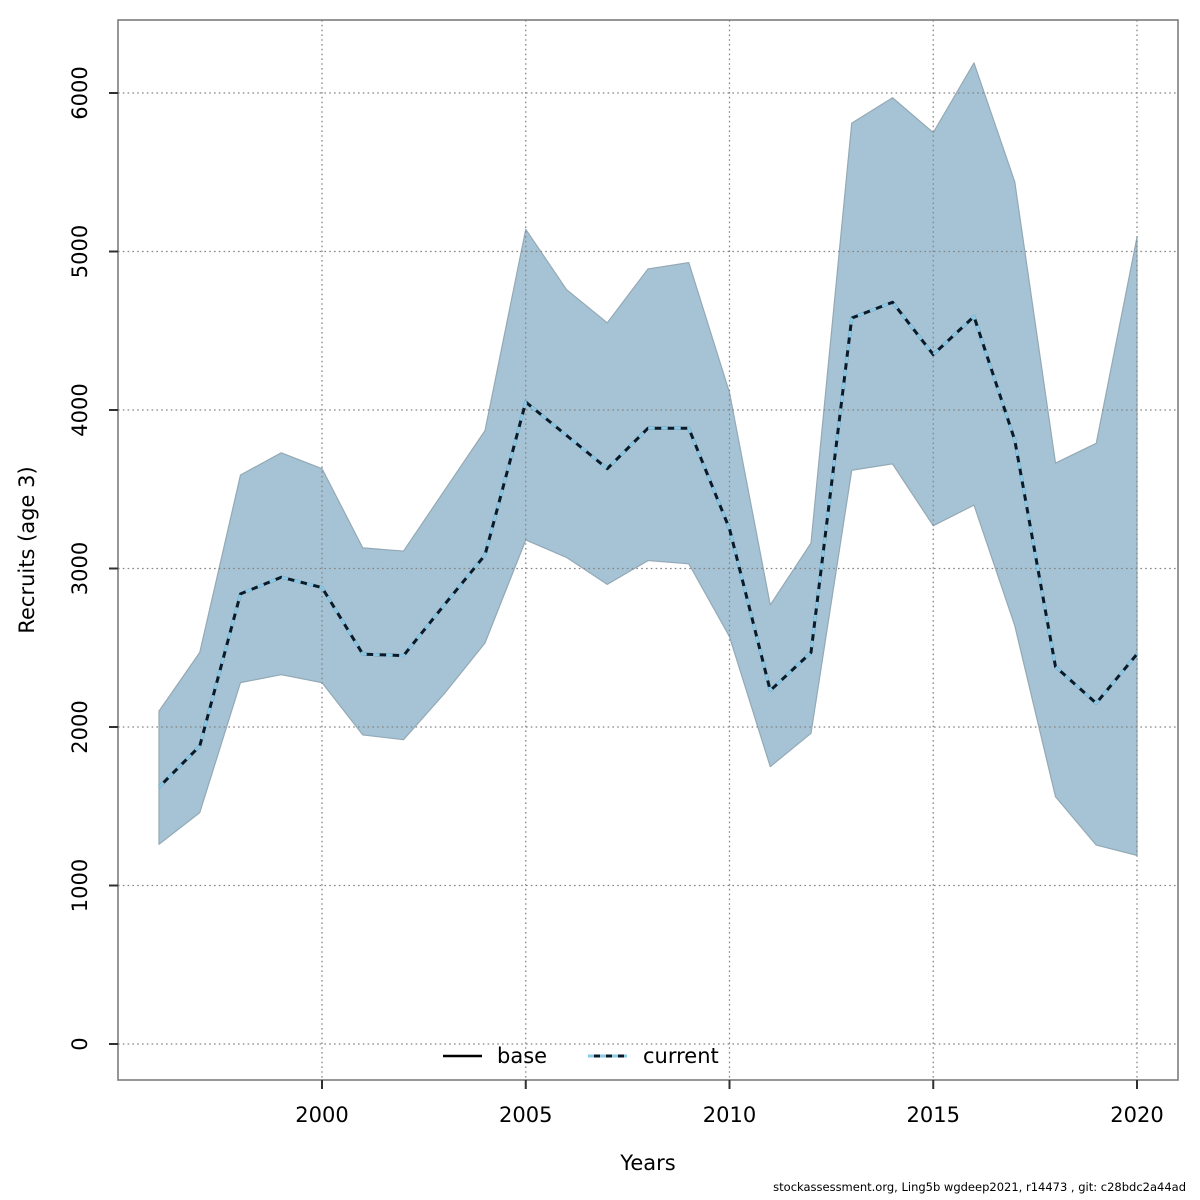 The image size is (1200, 1200). I want to click on x-tick-label: 2000, so click(321, 1115).